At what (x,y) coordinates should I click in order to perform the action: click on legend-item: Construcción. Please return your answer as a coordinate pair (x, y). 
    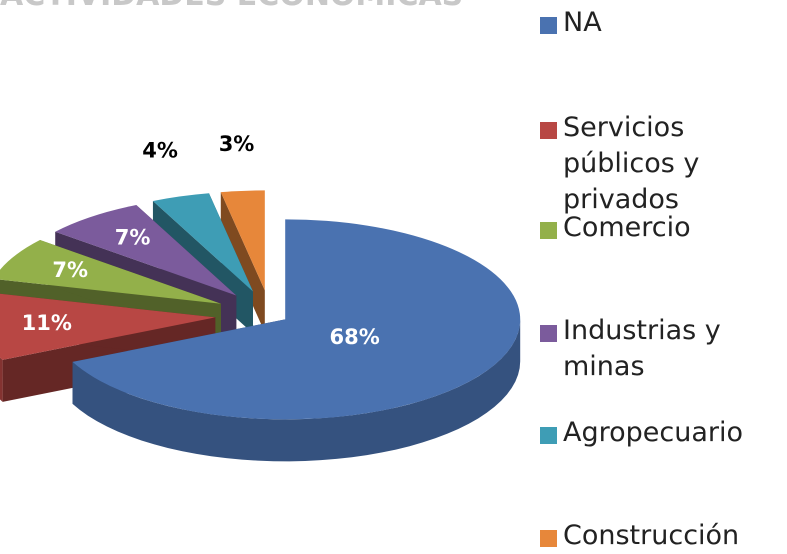
    Looking at the image, I should click on (660, 536).